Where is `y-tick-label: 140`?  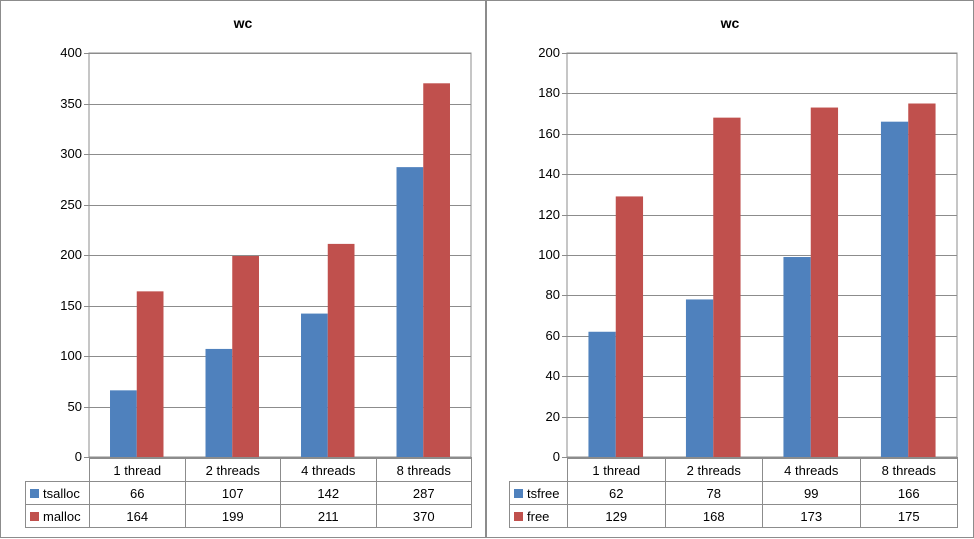 y-tick-label: 140 is located at coordinates (549, 174).